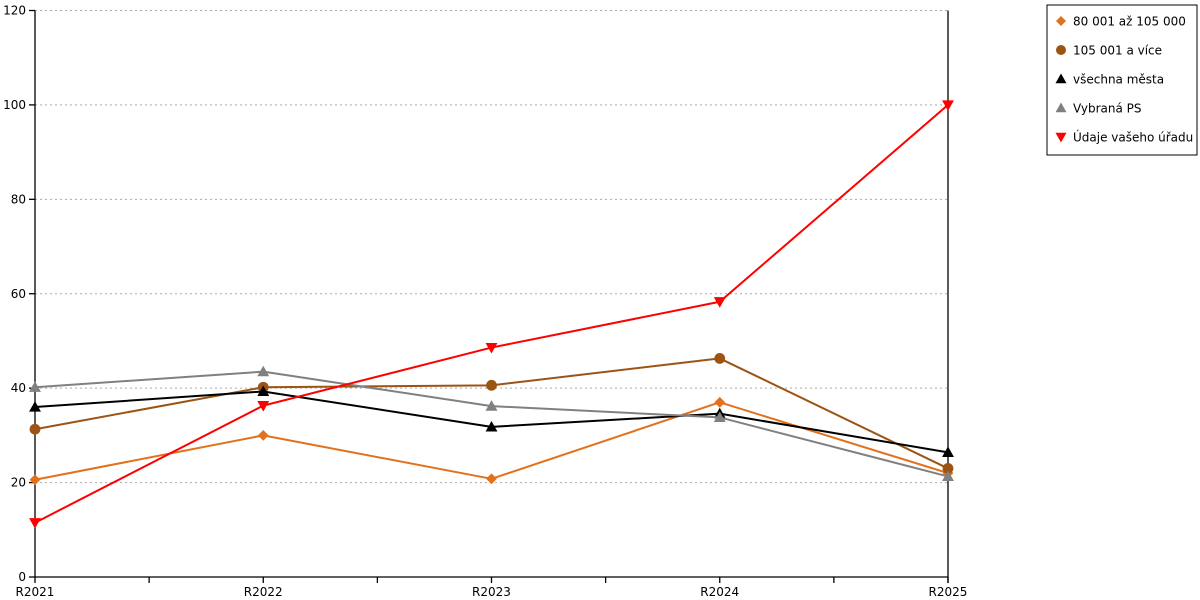 The width and height of the screenshot is (1200, 600). What do you see at coordinates (18, 483) in the screenshot?
I see `y-tick-label: 20` at bounding box center [18, 483].